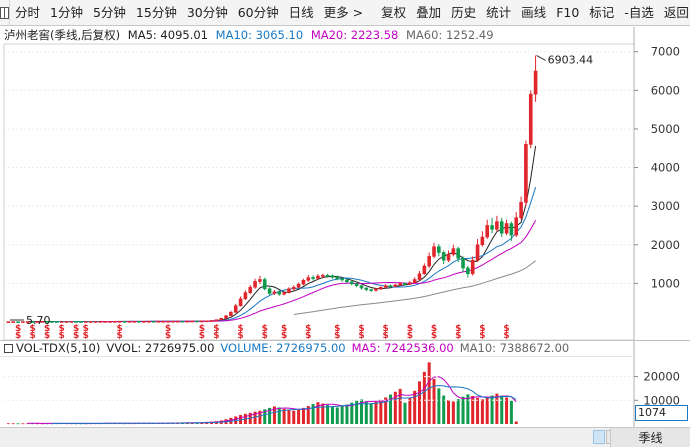 The height and width of the screenshot is (447, 690). Describe the element at coordinates (541, 58) in the screenshot. I see `high-pointer` at that location.